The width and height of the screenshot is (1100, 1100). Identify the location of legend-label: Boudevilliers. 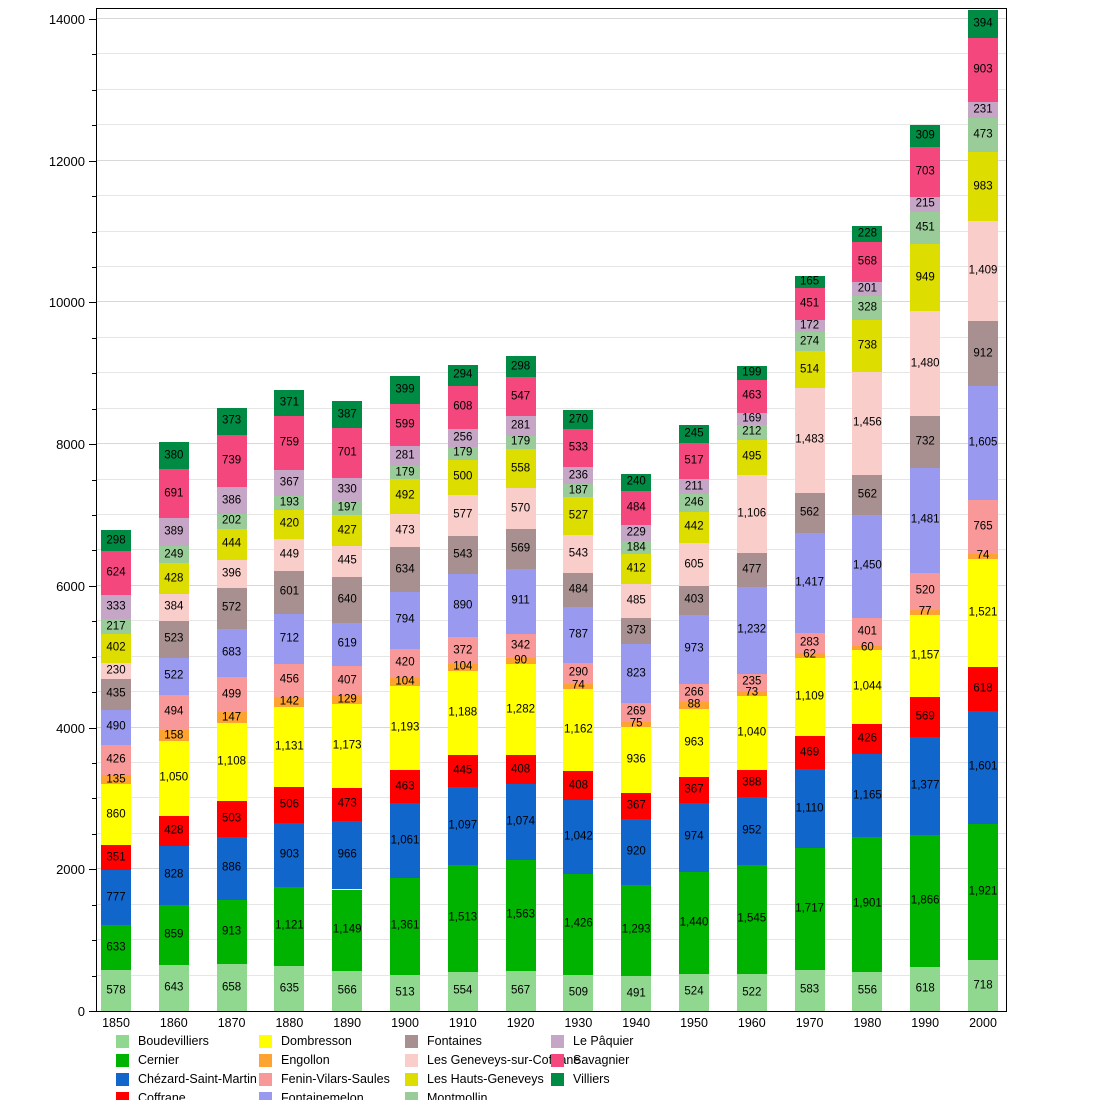
(173, 1041).